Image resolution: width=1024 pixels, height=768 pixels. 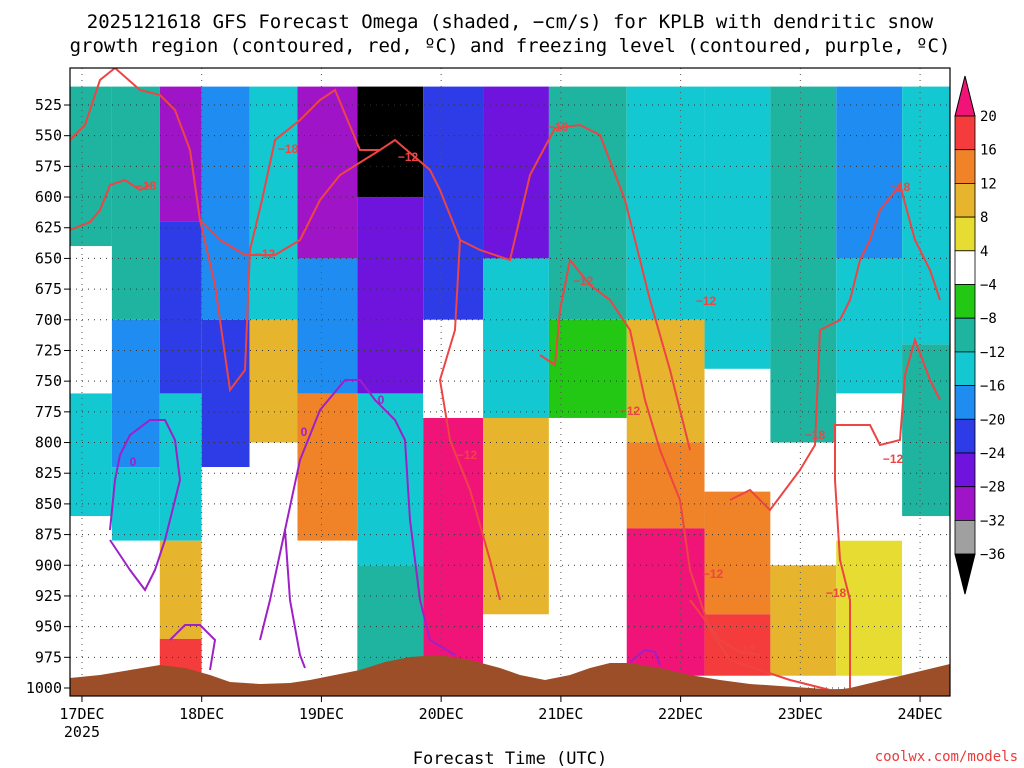 What do you see at coordinates (992, 521) in the screenshot?
I see `colorbar-label: −32` at bounding box center [992, 521].